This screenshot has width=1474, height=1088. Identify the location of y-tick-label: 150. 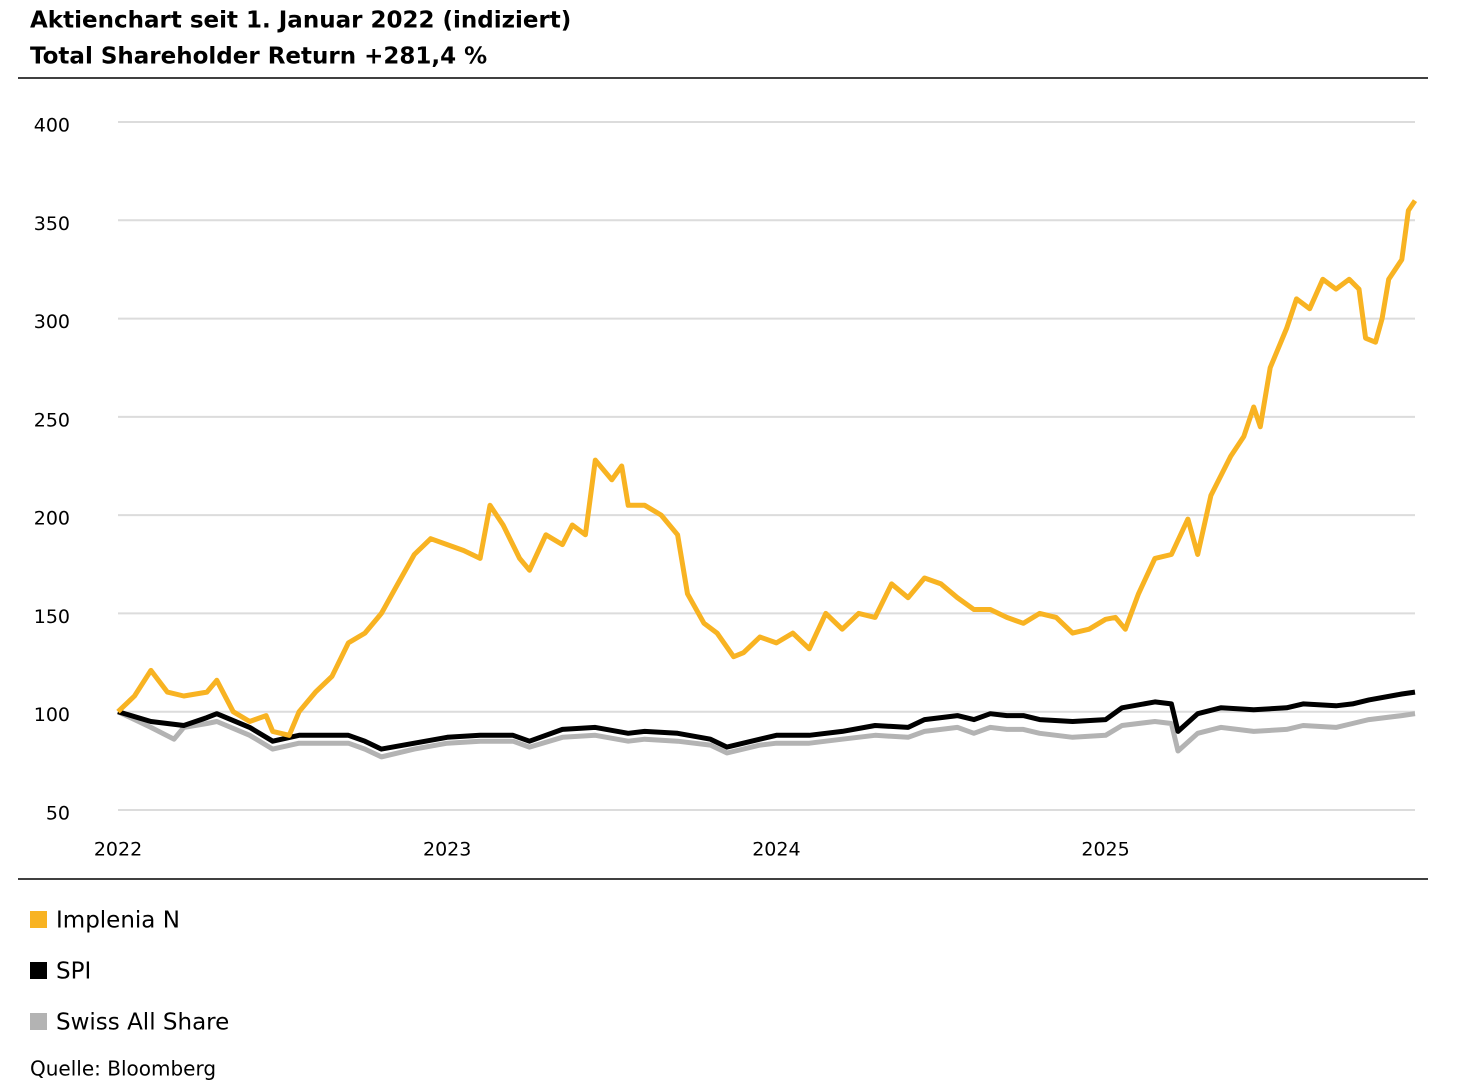
(52, 617).